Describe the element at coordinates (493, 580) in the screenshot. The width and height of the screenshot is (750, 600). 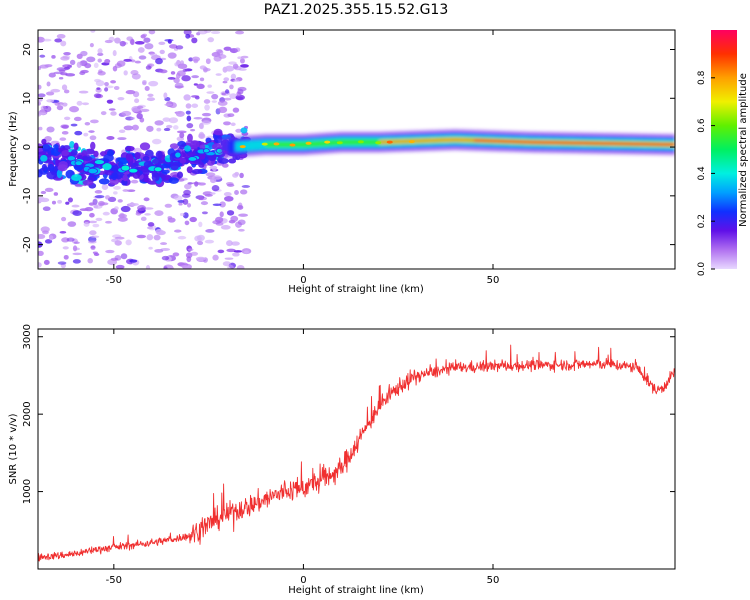
I see `x-tick-label: 50` at that location.